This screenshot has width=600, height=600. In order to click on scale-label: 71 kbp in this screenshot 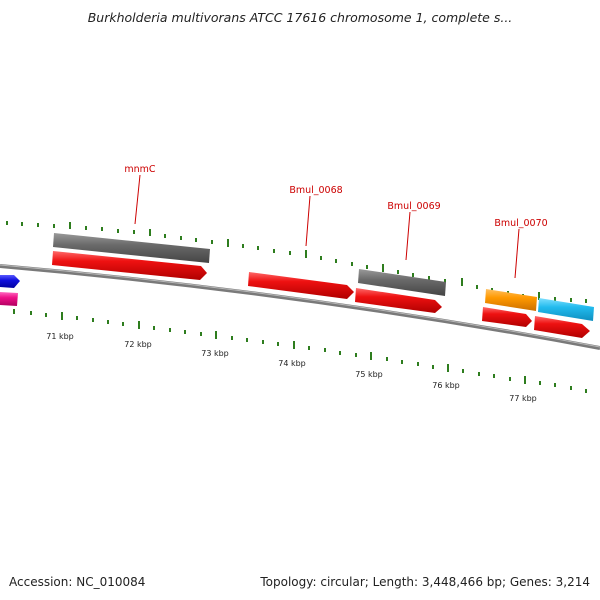, I will do `click(60, 336)`.